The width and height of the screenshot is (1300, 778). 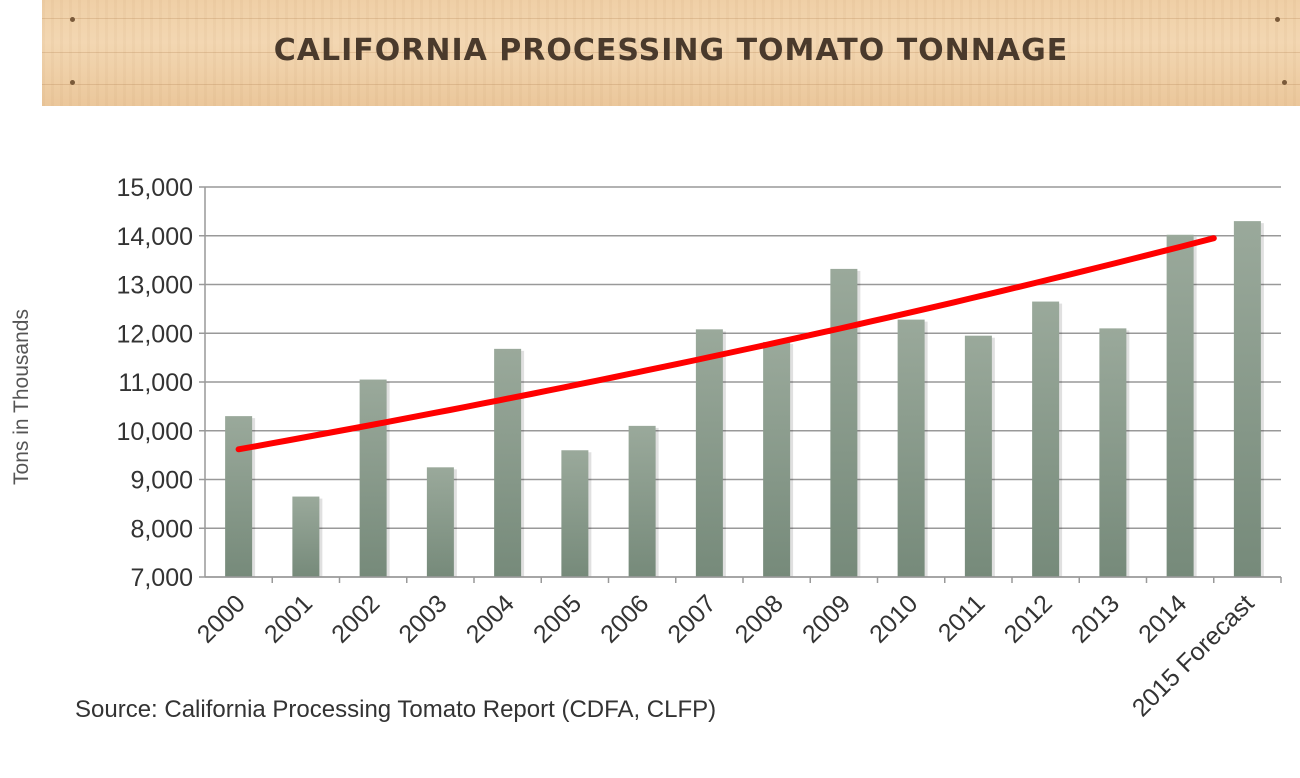 What do you see at coordinates (1162, 618) in the screenshot?
I see `x-tick-label: 2014` at bounding box center [1162, 618].